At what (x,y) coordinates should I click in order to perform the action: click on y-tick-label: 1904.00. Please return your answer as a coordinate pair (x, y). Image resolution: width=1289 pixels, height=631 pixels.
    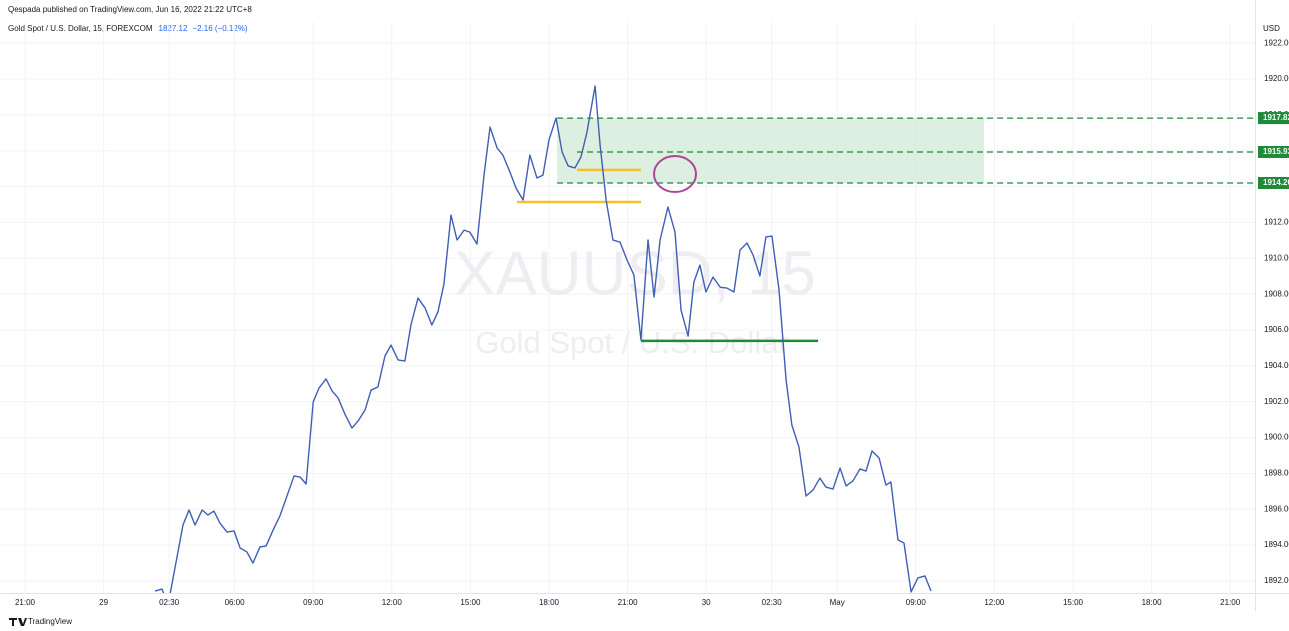
    Looking at the image, I should click on (1276, 365).